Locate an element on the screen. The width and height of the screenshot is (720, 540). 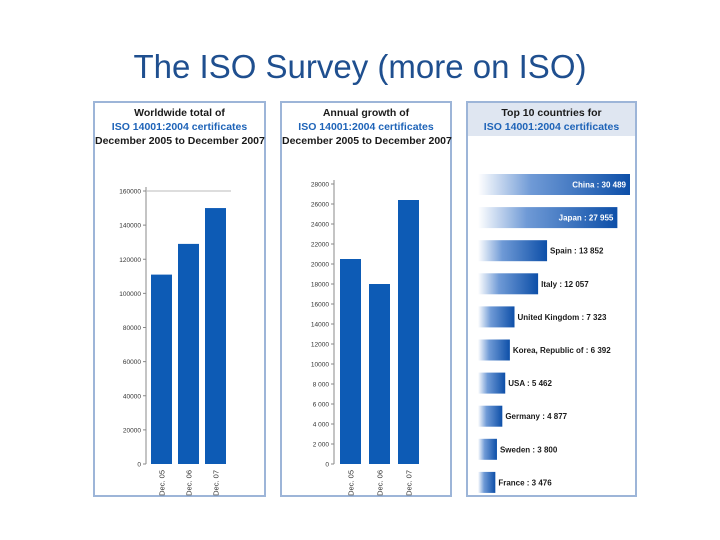
bar-value-label: China : 30 489 is located at coordinates (599, 185).